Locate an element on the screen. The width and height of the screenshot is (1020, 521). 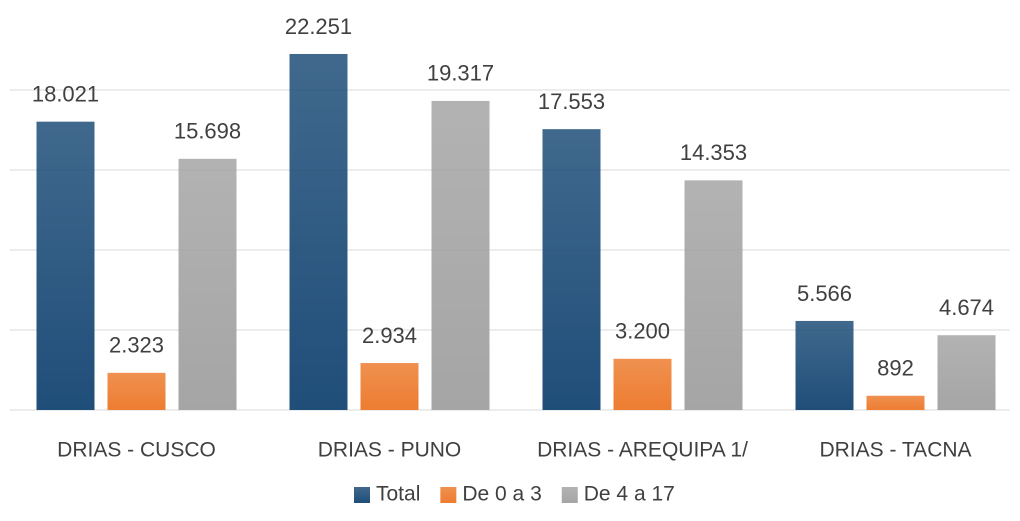
legend-label: De 0 a 3 is located at coordinates (501, 494).